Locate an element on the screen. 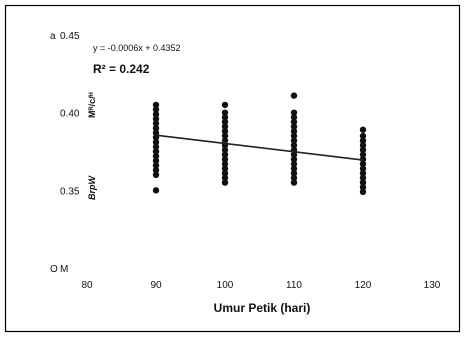 This screenshot has width=465, height=342. y-tick-prefix: O is located at coordinates (54, 269).